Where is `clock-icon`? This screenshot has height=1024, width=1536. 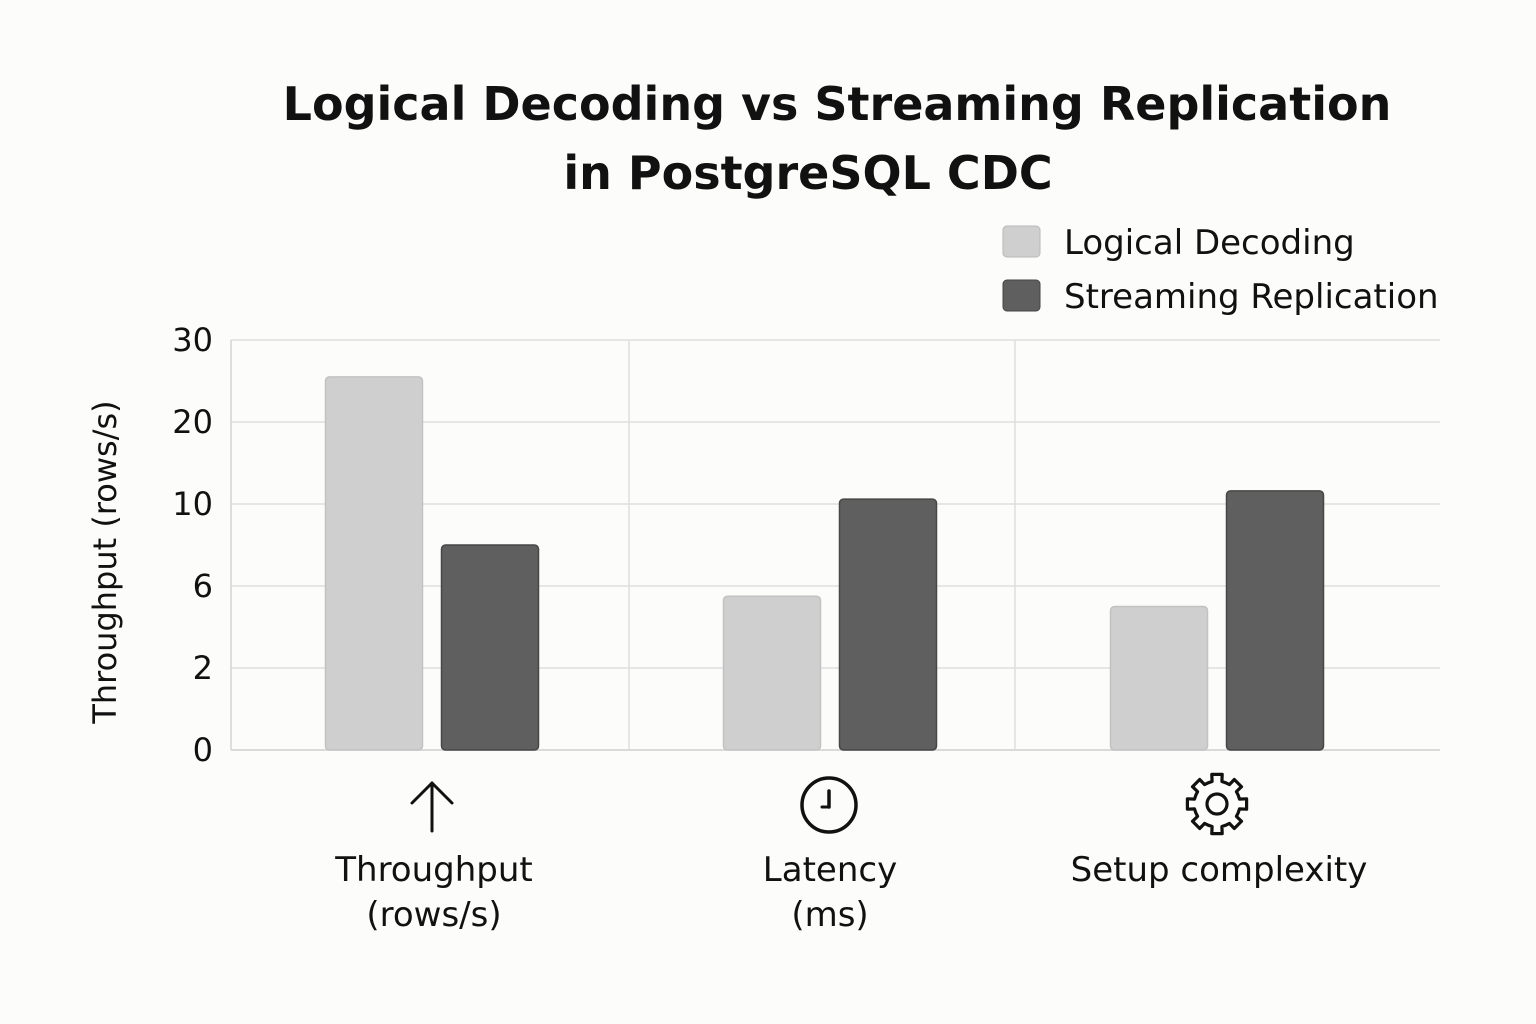 clock-icon is located at coordinates (829, 805).